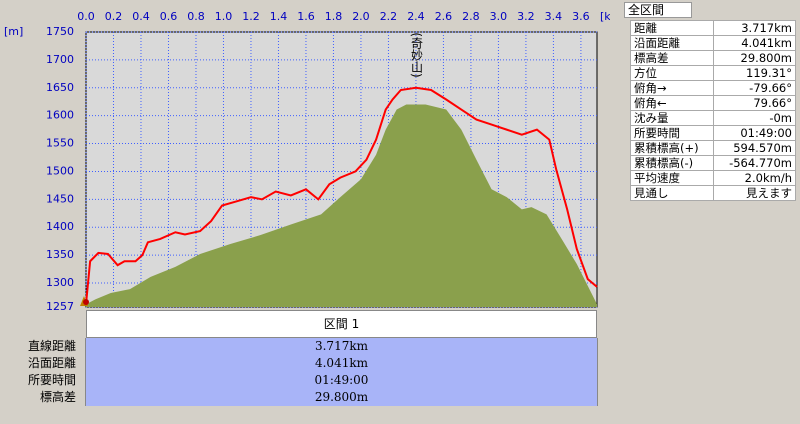  Describe the element at coordinates (60, 31) in the screenshot. I see `y-tick-label: 1750` at that location.